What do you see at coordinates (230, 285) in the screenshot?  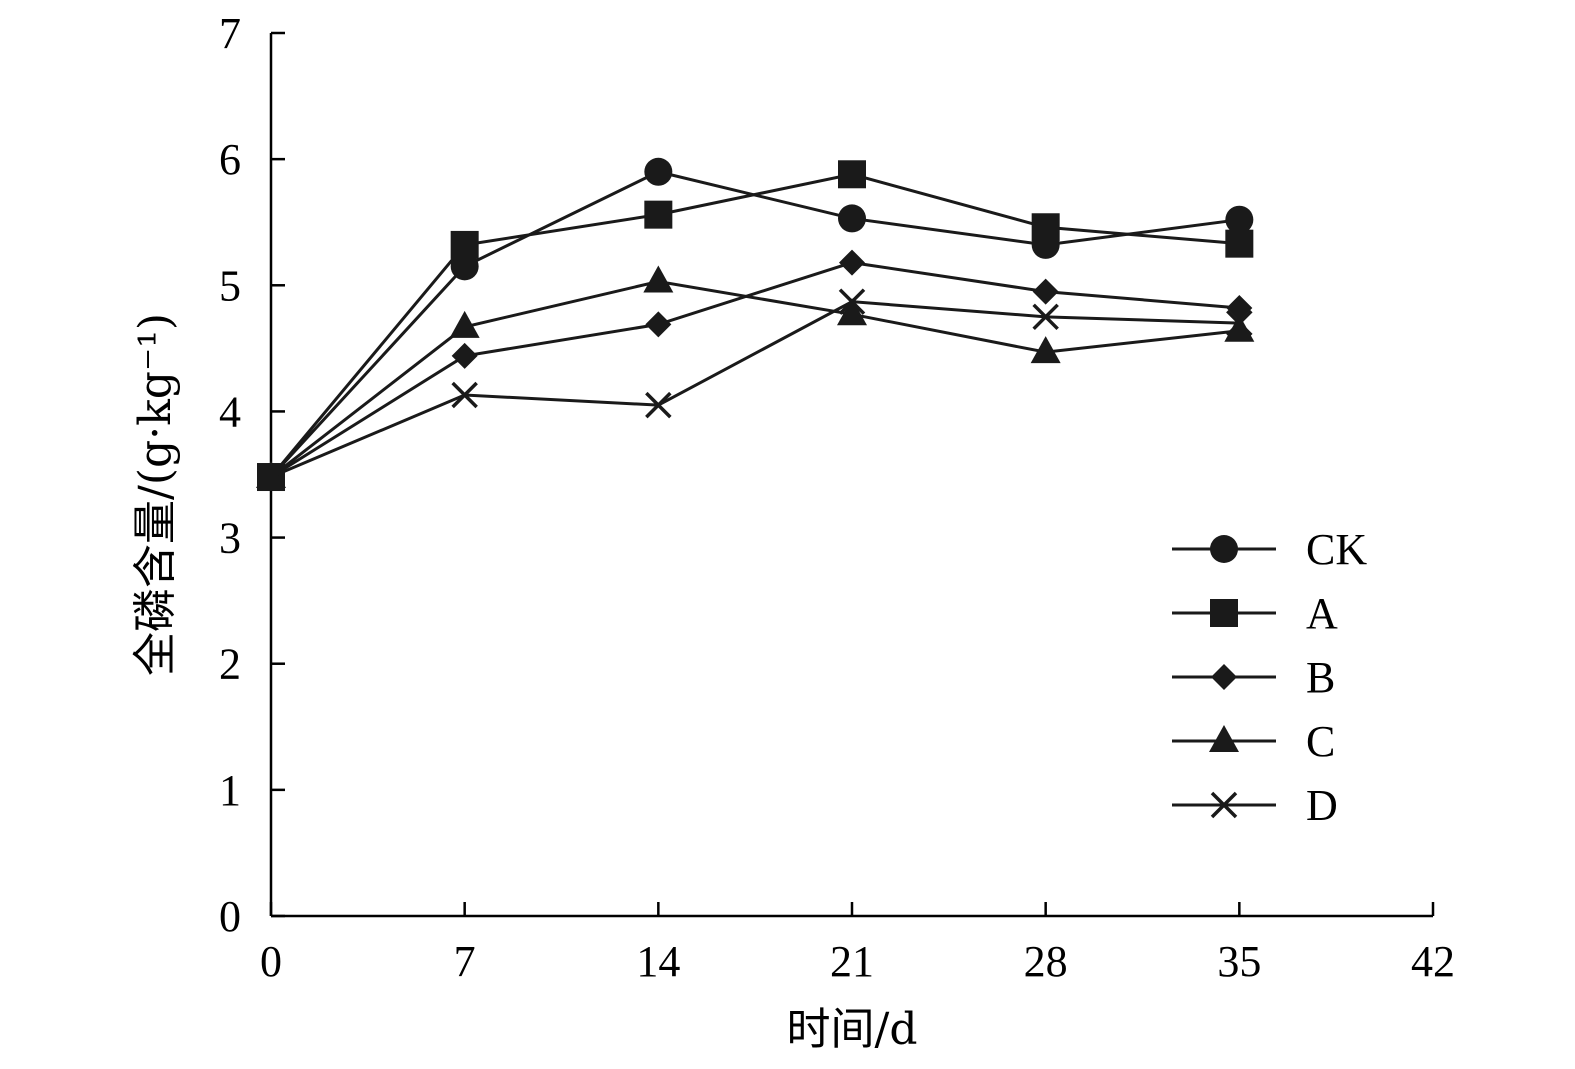 I see `y-tick-label: 5` at bounding box center [230, 285].